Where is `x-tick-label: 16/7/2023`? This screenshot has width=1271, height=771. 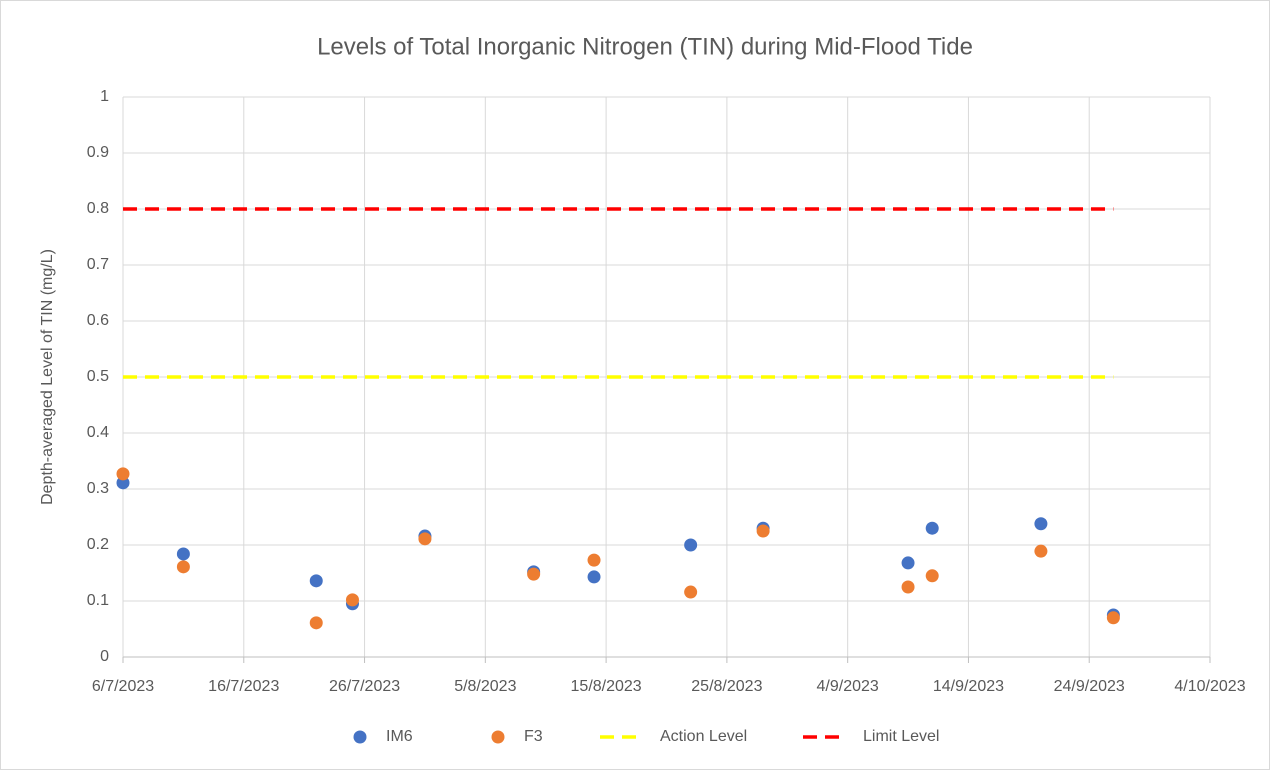 x-tick-label: 16/7/2023 is located at coordinates (243, 686).